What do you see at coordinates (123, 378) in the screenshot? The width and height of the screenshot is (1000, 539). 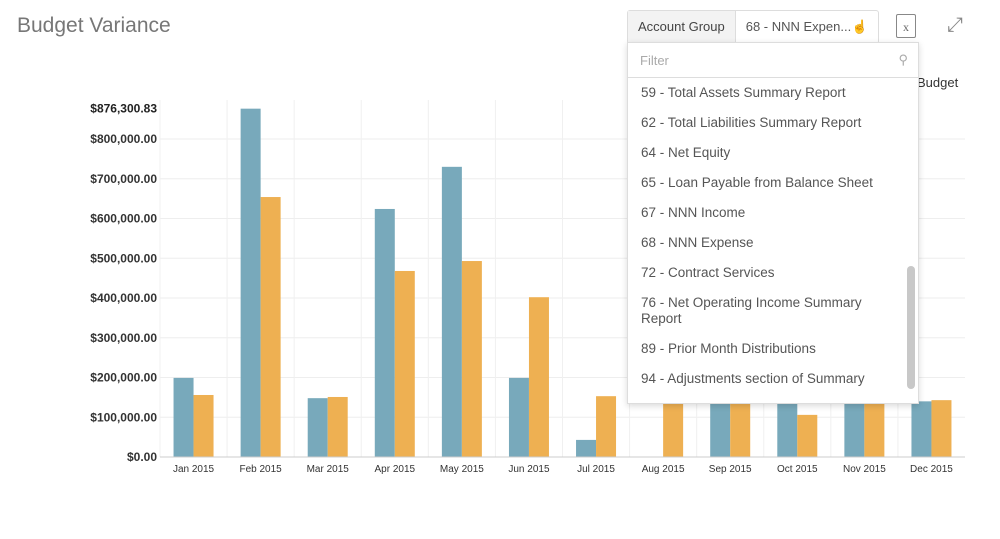 I see `y-tick-label: $200,000.00` at bounding box center [123, 378].